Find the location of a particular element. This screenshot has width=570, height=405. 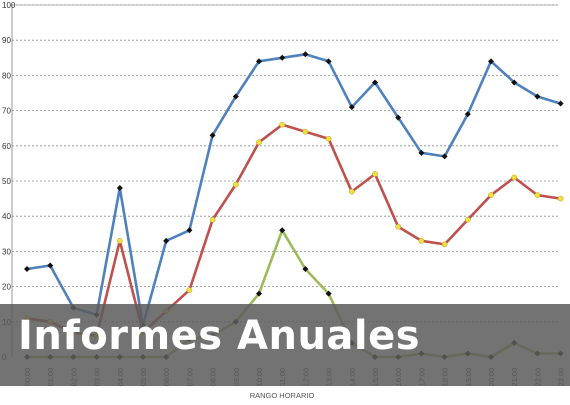

y-tick-label: 100 is located at coordinates (9, 5).